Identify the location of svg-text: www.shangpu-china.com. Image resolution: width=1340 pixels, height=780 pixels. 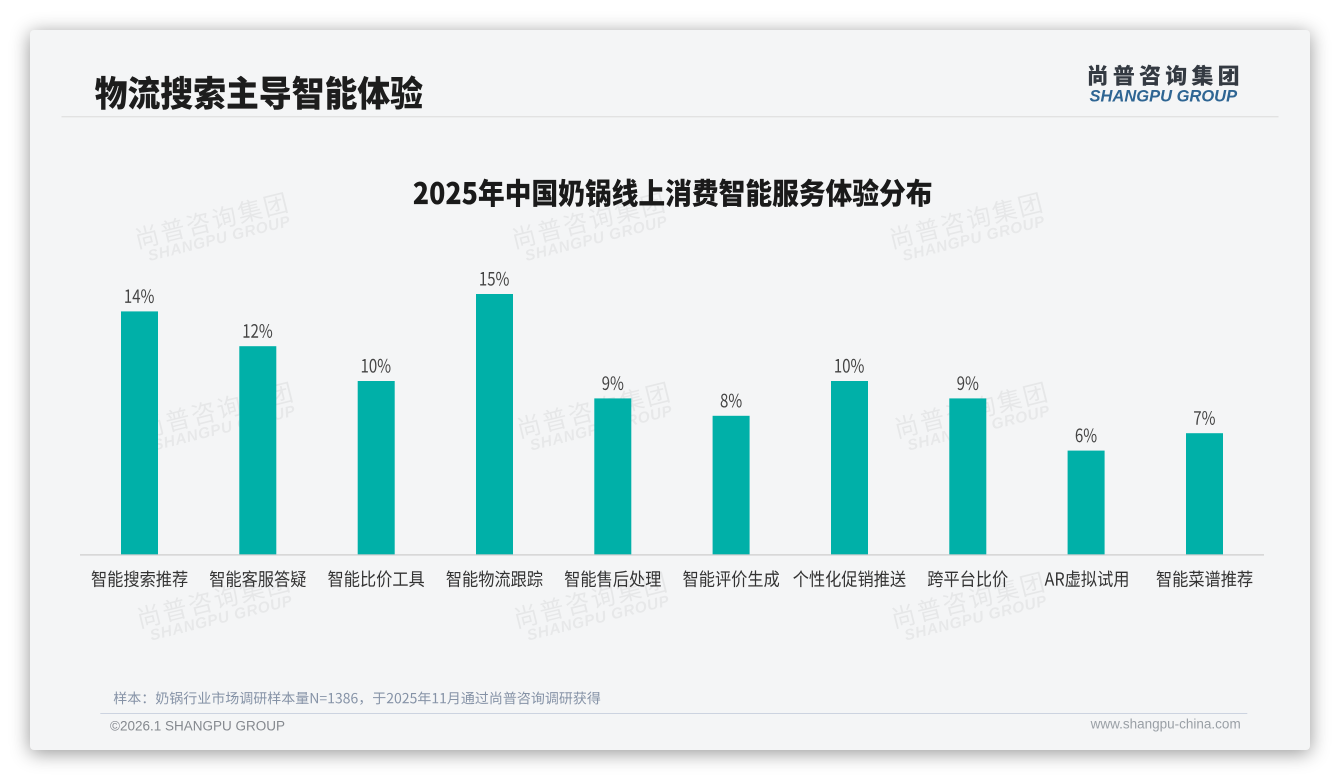
(1165, 723).